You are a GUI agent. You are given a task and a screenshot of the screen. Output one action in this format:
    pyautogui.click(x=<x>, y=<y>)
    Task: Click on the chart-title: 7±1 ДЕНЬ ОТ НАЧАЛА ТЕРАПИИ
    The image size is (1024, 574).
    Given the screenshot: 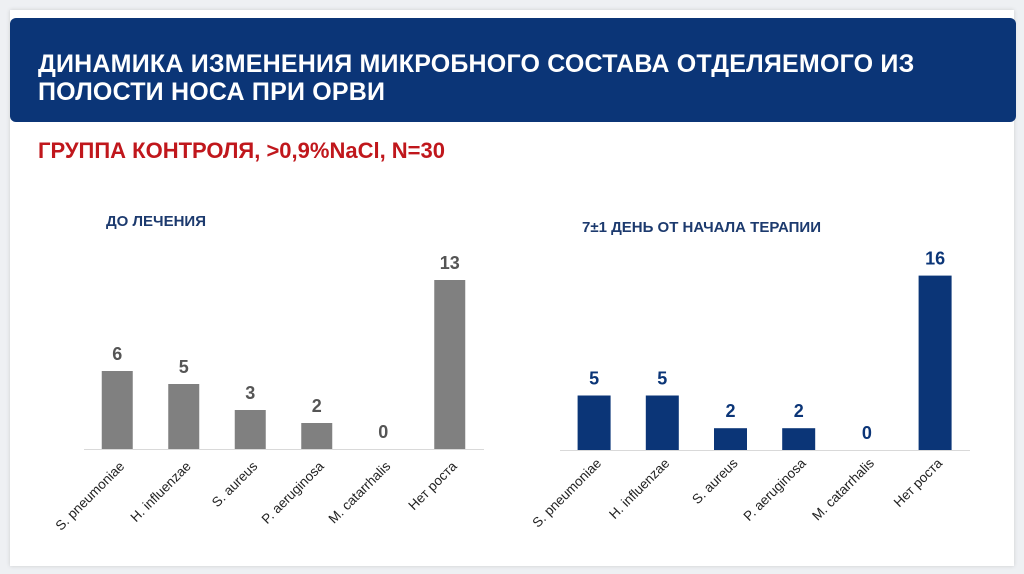 What is the action you would take?
    pyautogui.click(x=701, y=227)
    